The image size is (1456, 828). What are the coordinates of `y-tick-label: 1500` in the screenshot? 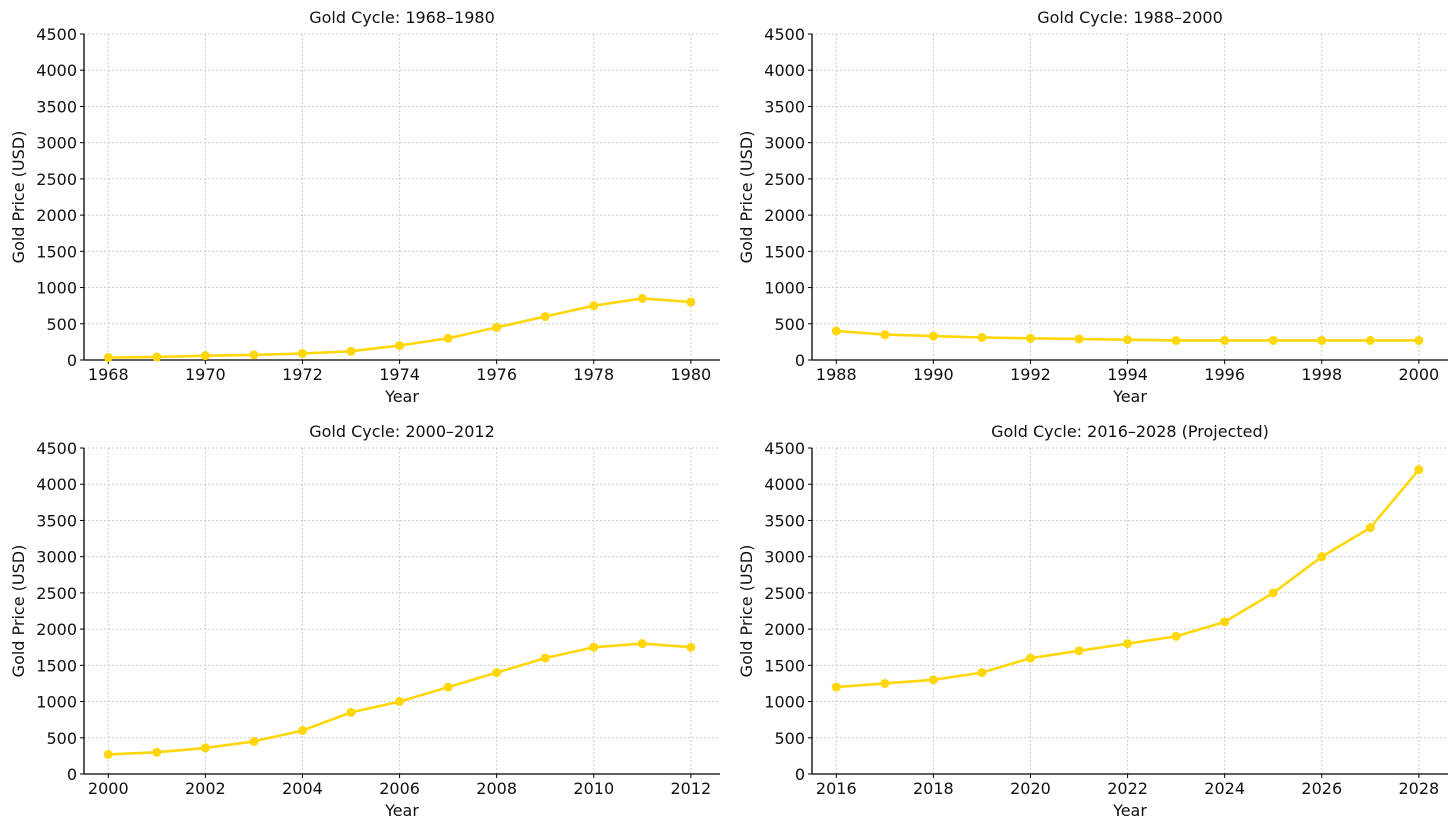 It's located at (784, 251).